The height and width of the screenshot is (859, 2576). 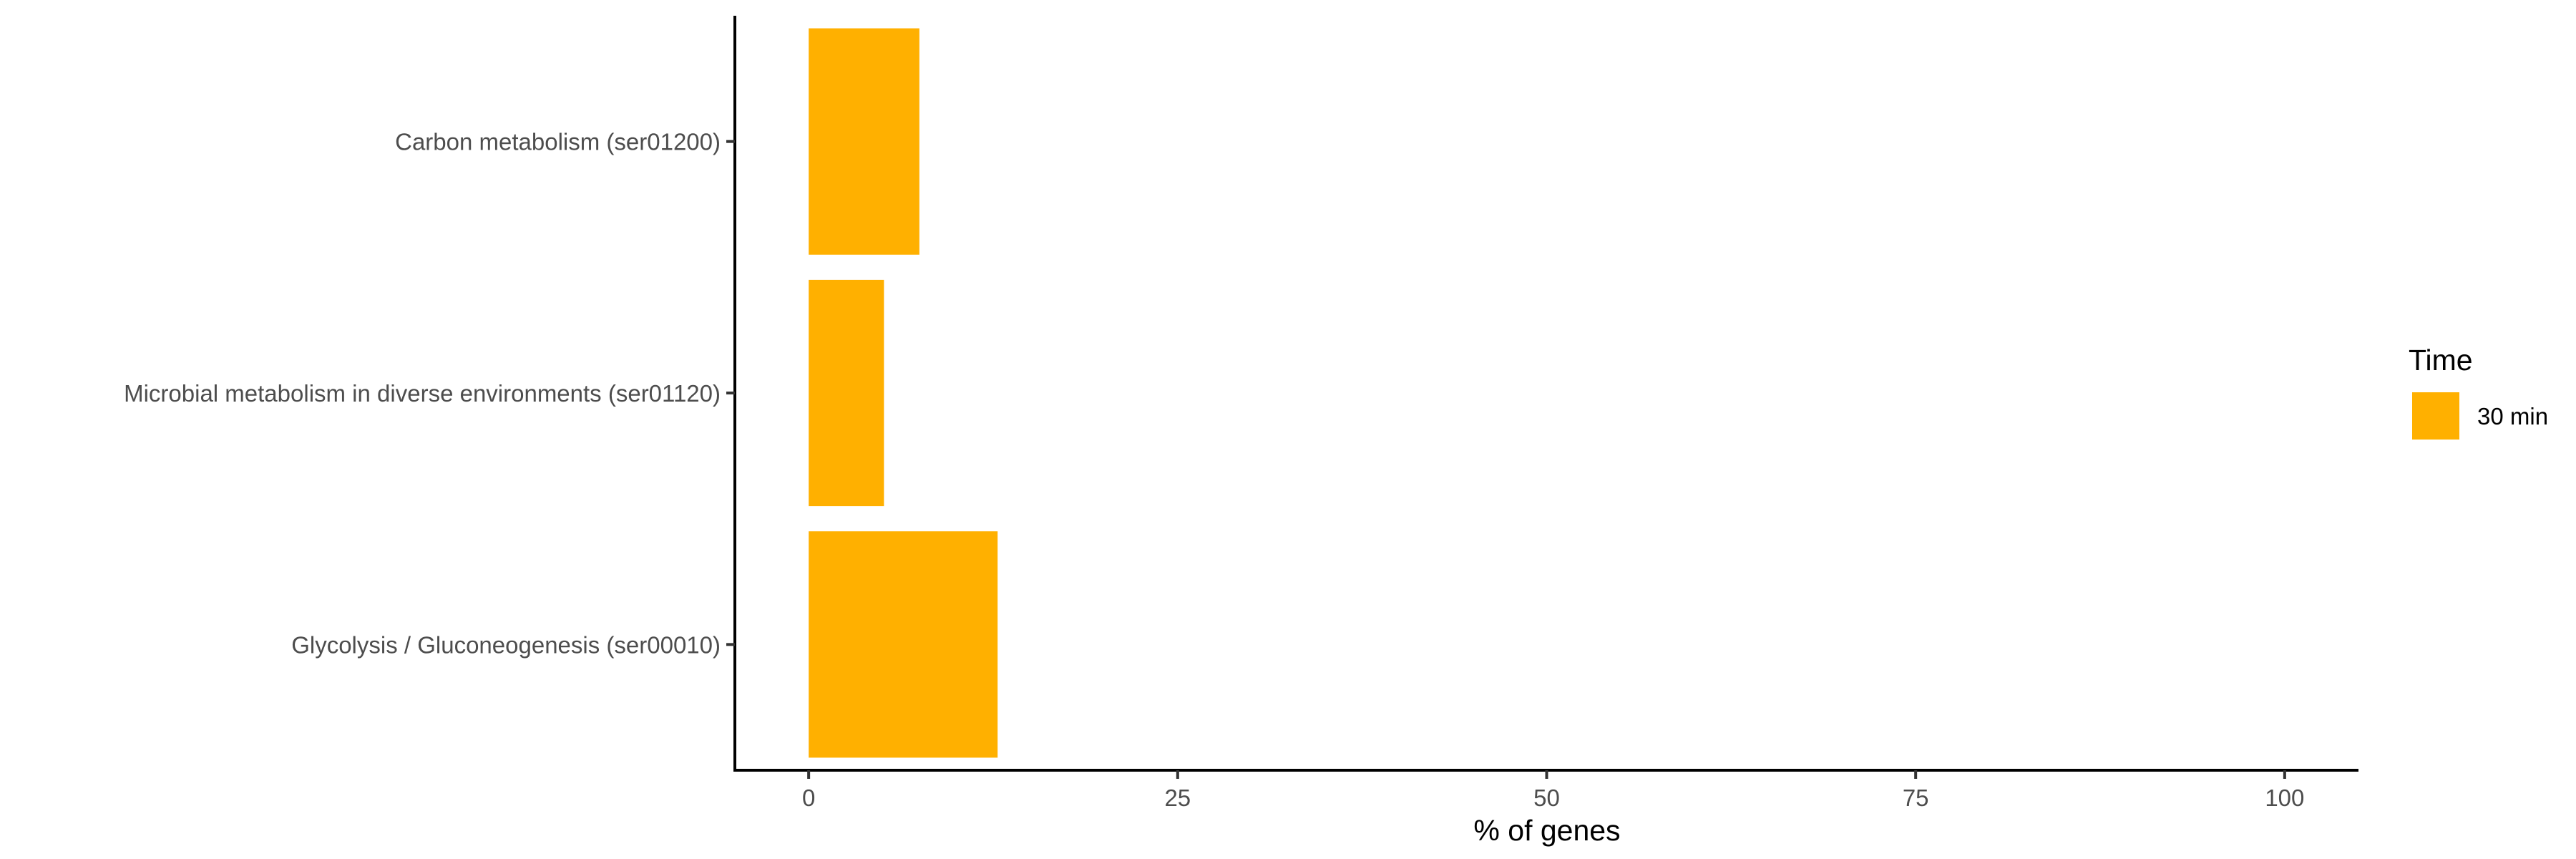 What do you see at coordinates (1546, 798) in the screenshot?
I see `x-tick-label: 50` at bounding box center [1546, 798].